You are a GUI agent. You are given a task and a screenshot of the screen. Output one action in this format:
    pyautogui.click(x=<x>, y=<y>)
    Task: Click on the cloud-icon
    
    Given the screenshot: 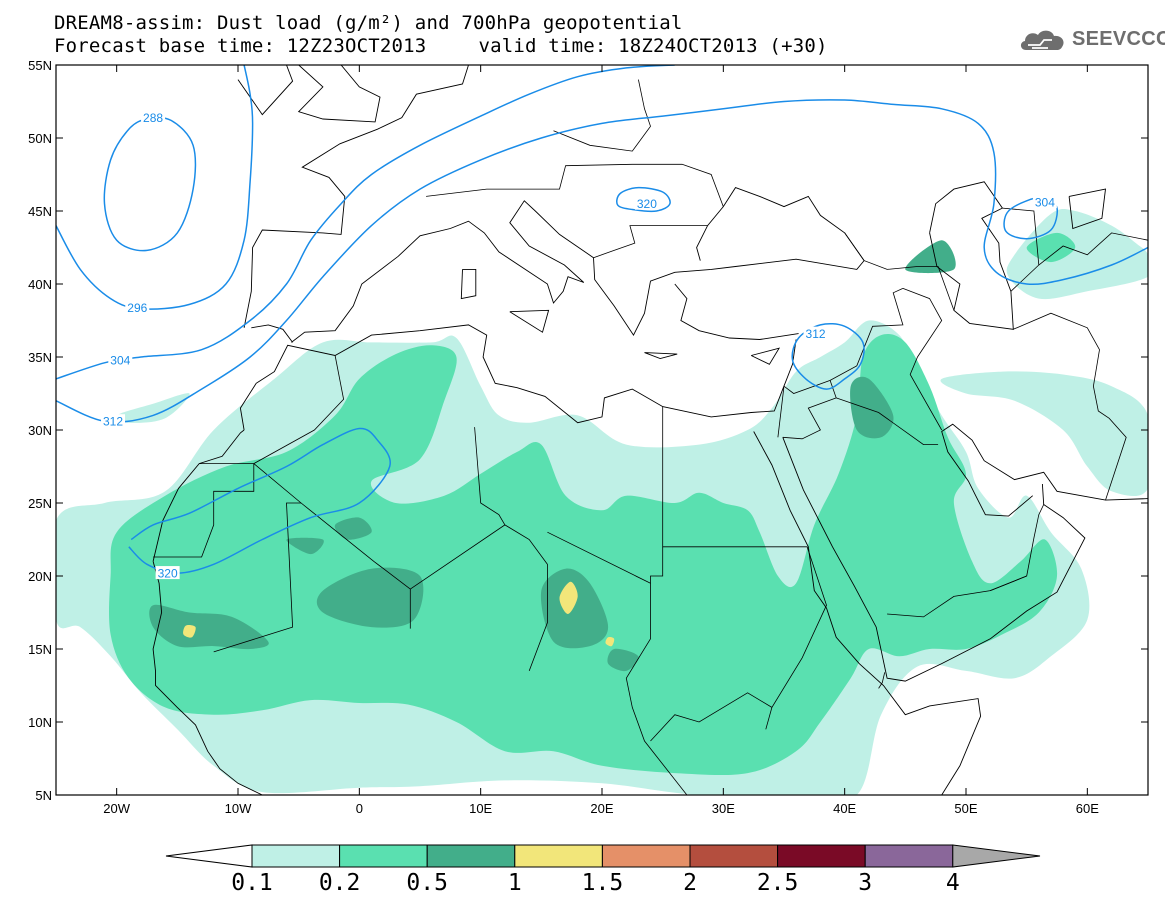 What is the action you would take?
    pyautogui.click(x=1042, y=40)
    